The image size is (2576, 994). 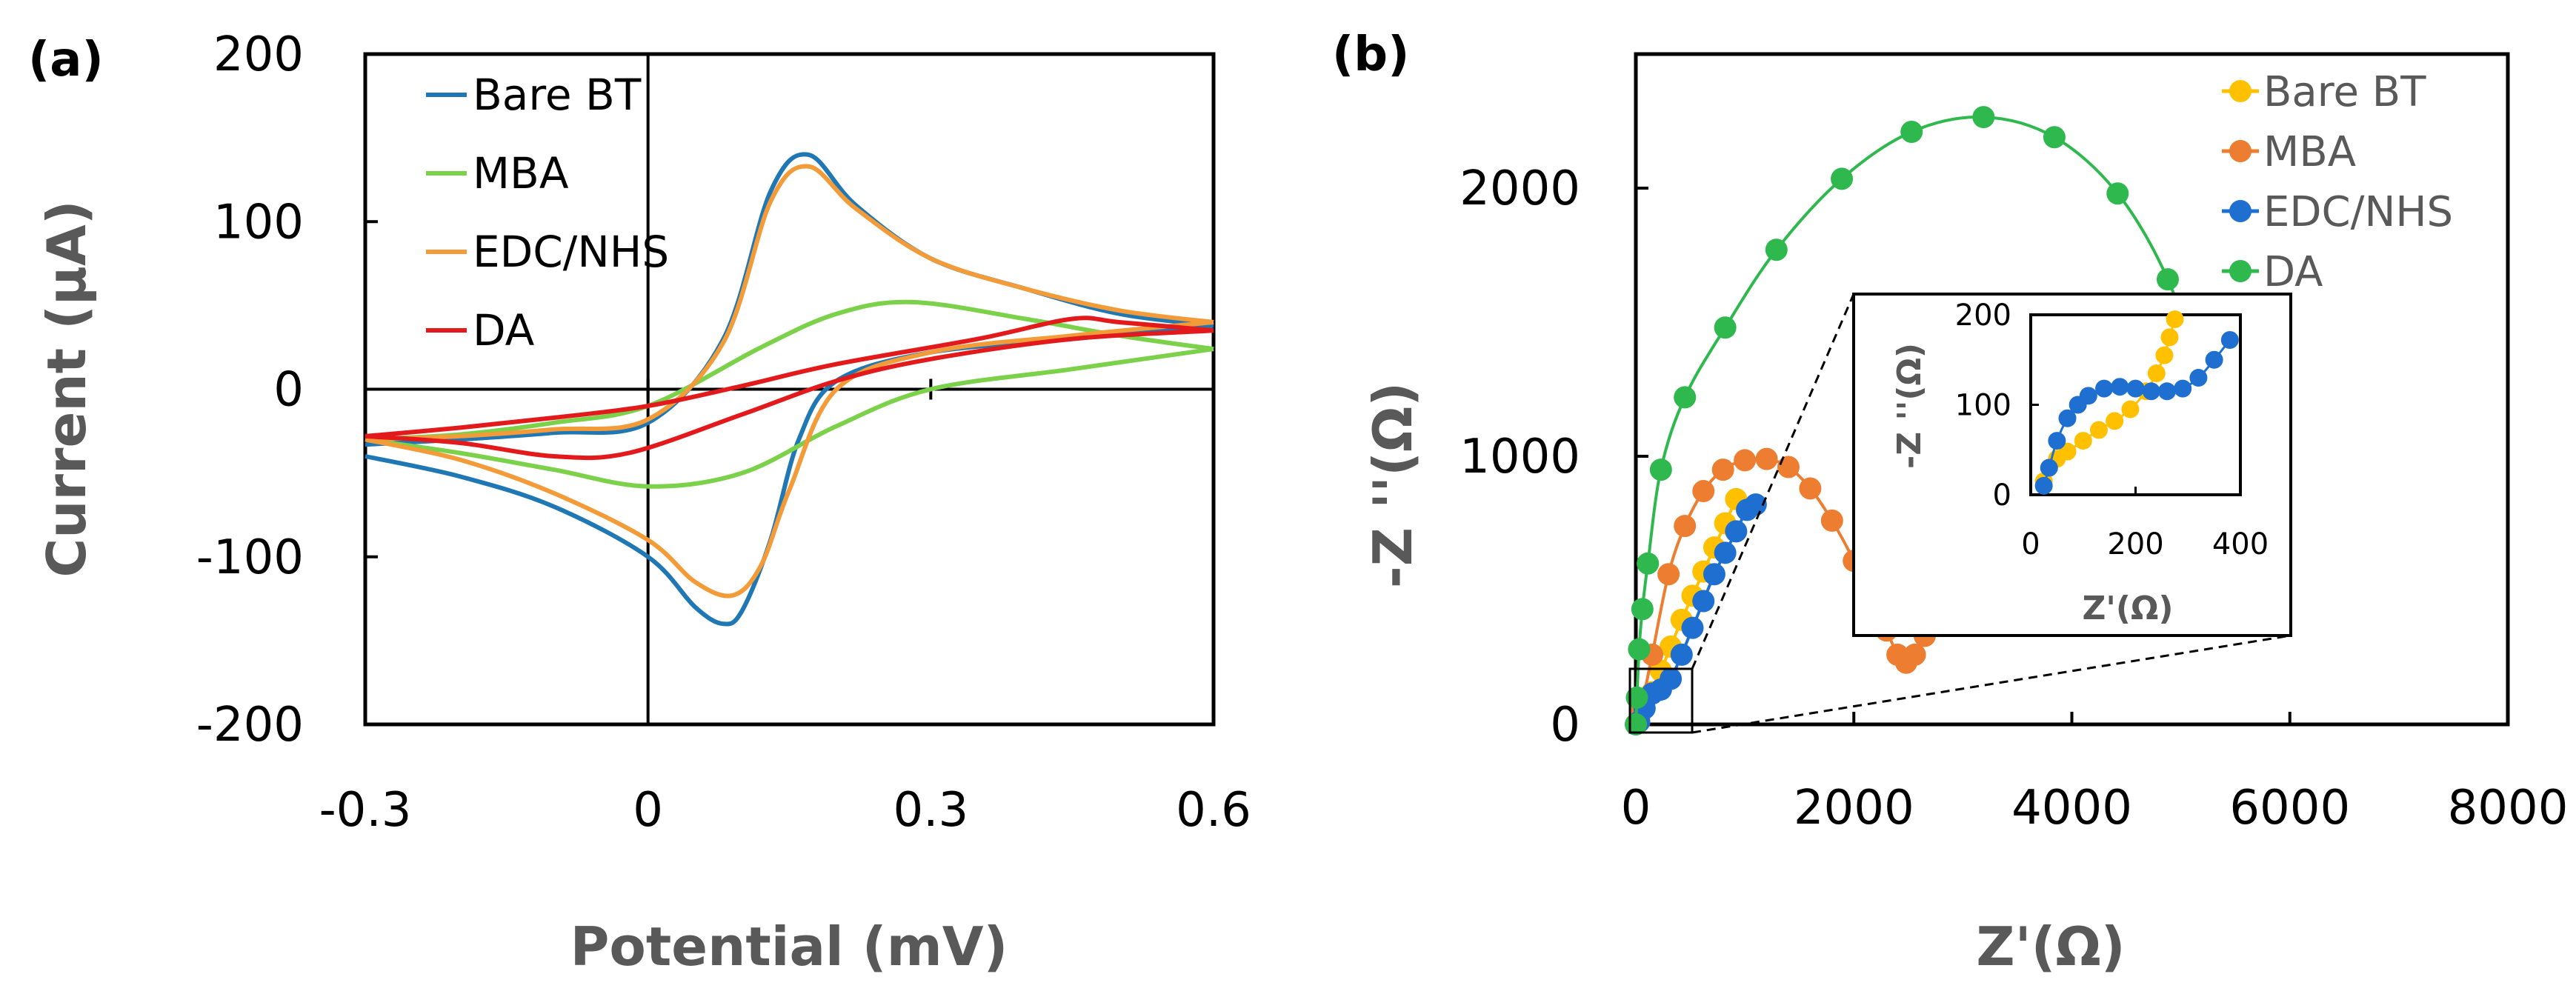 What do you see at coordinates (1520, 188) in the screenshot?
I see `panel-b-y-tick-label: 2000` at bounding box center [1520, 188].